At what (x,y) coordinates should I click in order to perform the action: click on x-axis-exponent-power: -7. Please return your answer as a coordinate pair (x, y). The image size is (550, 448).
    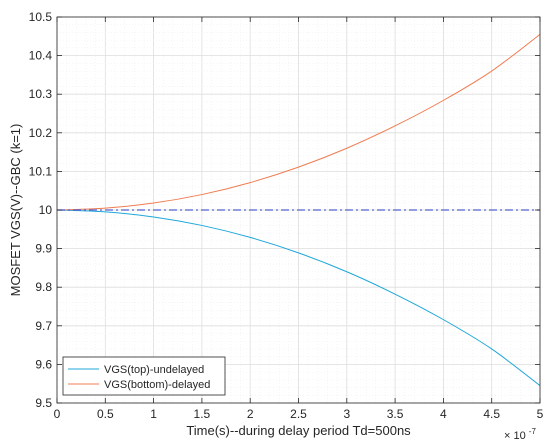
    Looking at the image, I should click on (533, 431).